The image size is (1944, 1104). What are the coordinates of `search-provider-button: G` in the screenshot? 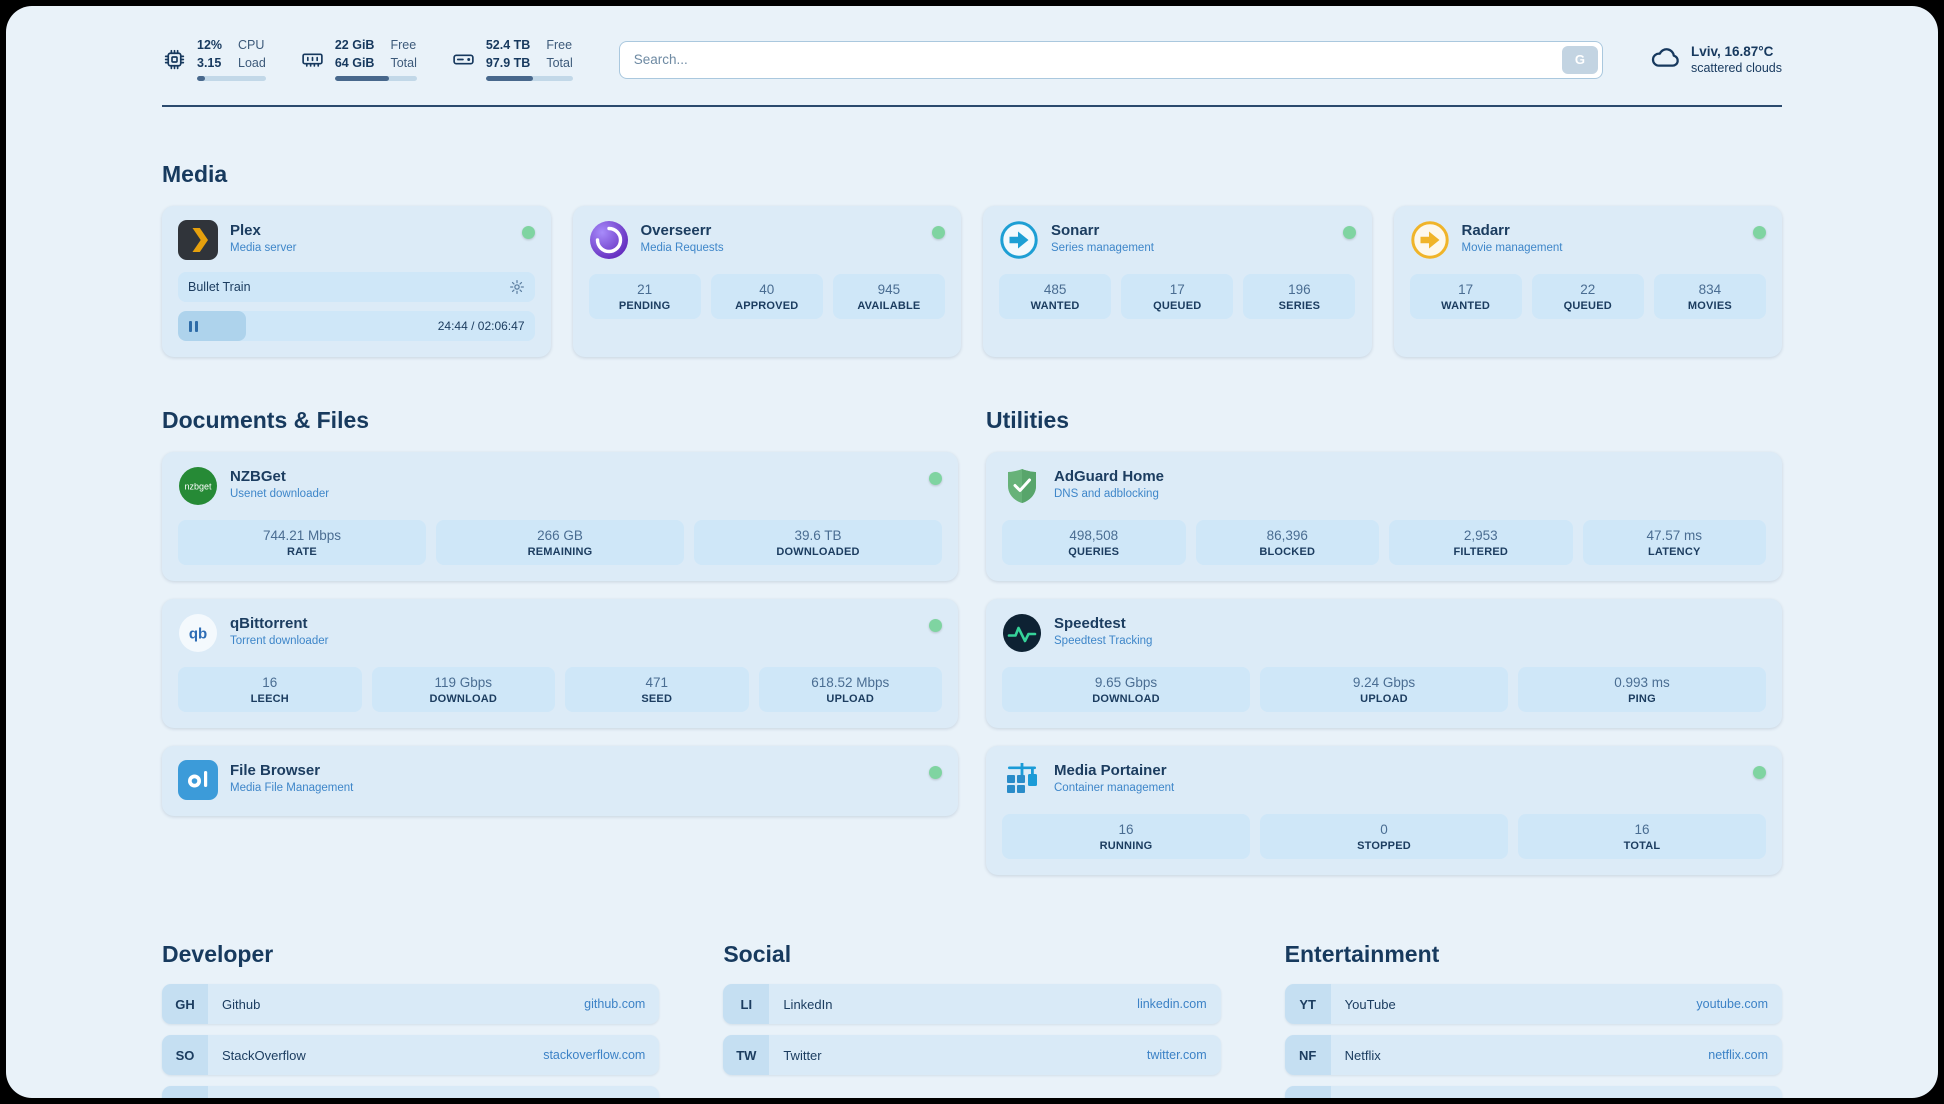 It's located at (1579, 59).